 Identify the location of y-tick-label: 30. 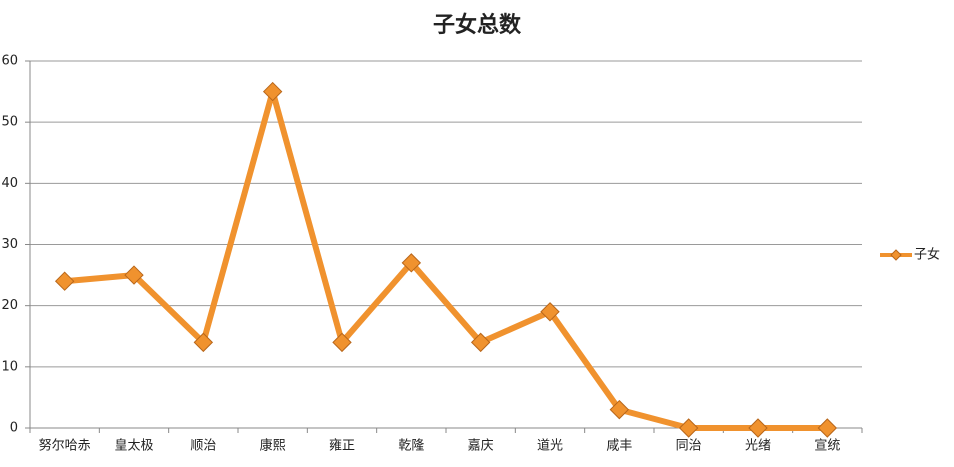
(9, 244).